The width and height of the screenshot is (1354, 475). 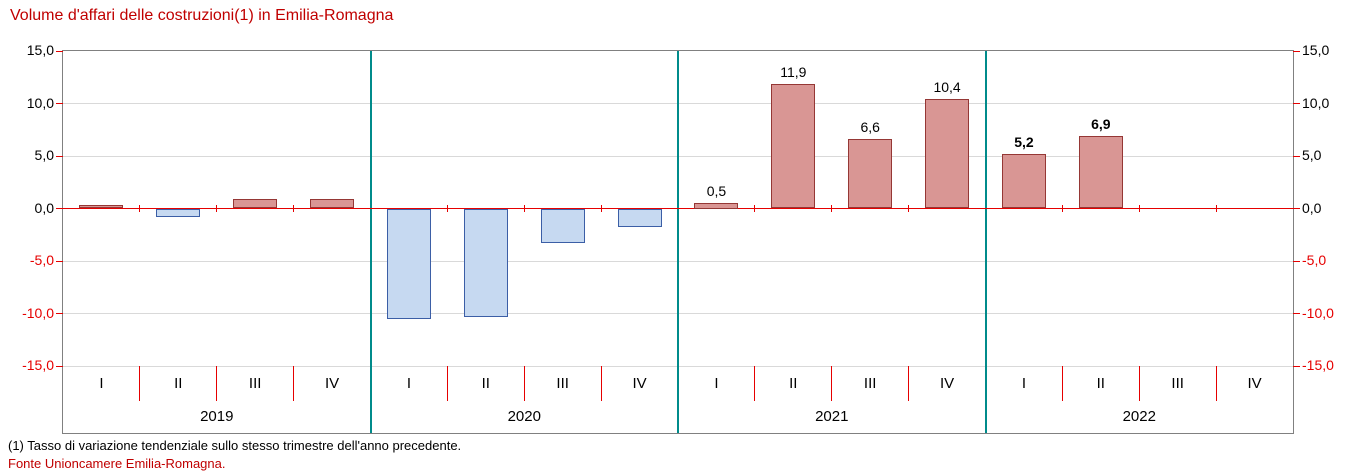 I want to click on y-axis-label-left: 5,0, so click(x=44, y=155).